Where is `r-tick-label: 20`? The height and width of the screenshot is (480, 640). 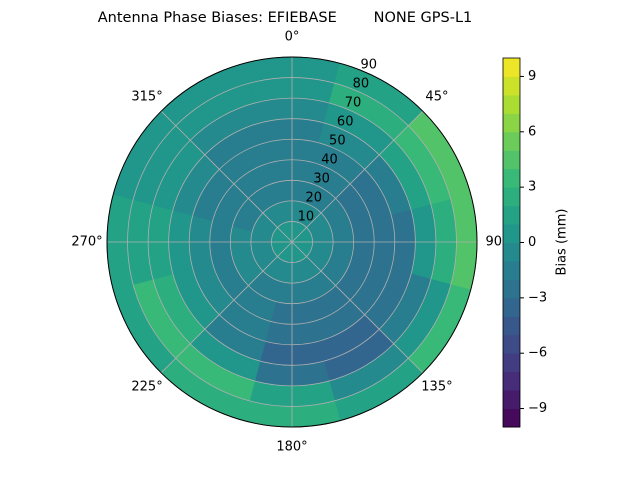 r-tick-label: 20 is located at coordinates (313, 198).